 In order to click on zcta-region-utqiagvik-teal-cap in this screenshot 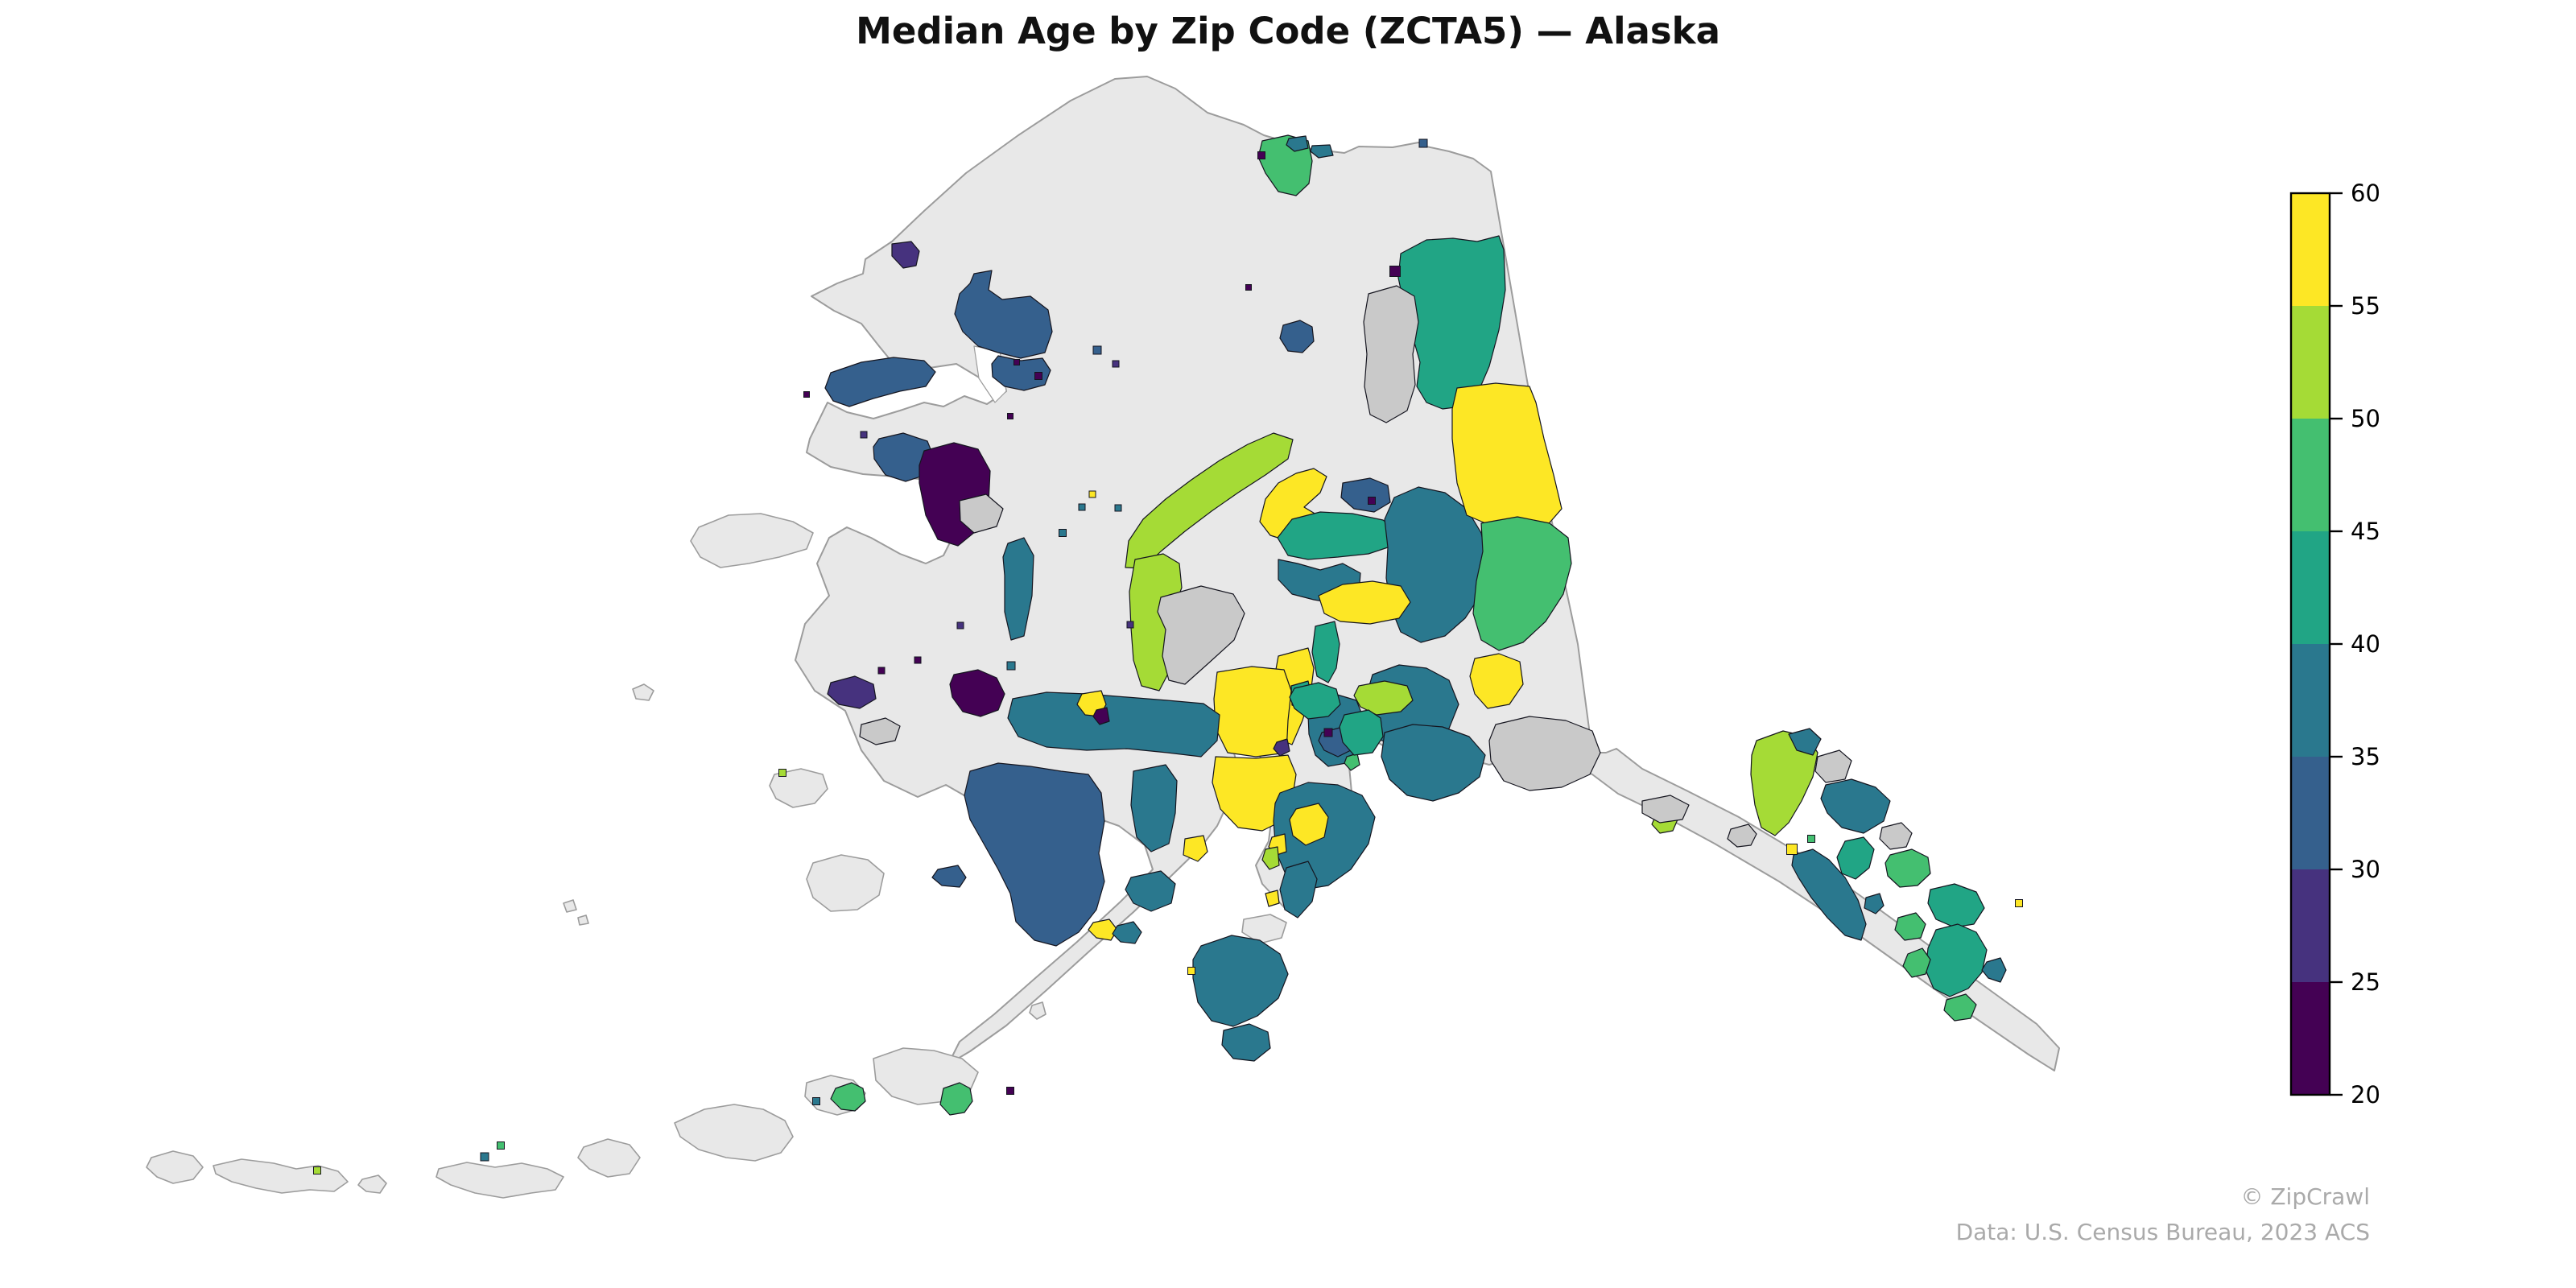, I will do `click(1297, 143)`.